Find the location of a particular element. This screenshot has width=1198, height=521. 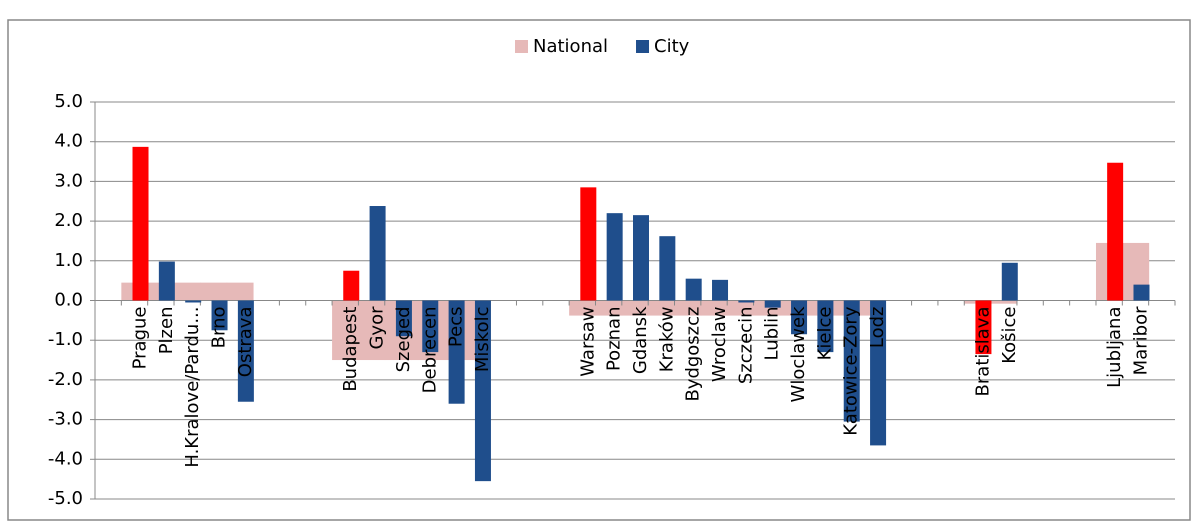

x-tick-label: Szeged is located at coordinates (403, 340).